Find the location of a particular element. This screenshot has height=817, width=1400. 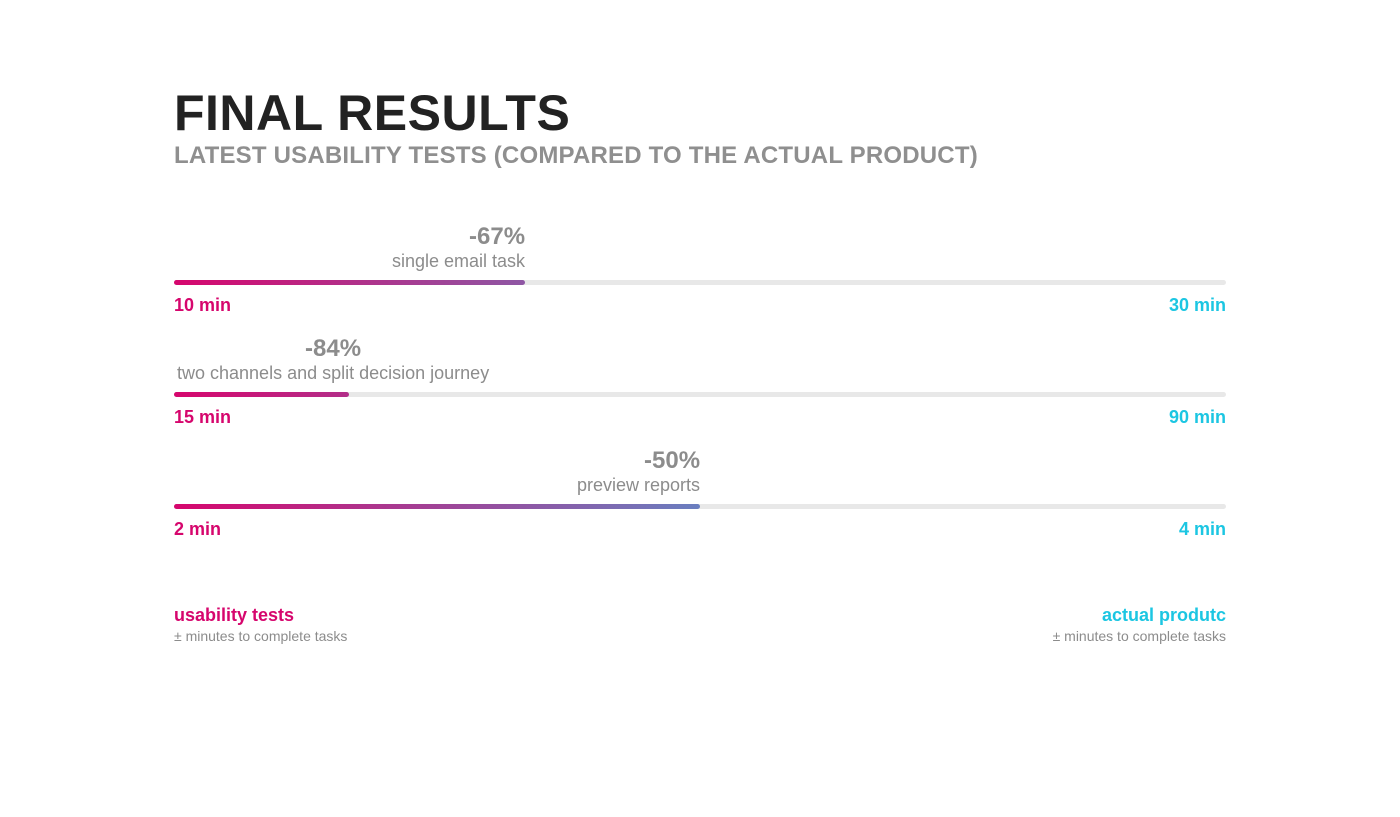

actual-minutes-label: 4 min is located at coordinates (1202, 529).